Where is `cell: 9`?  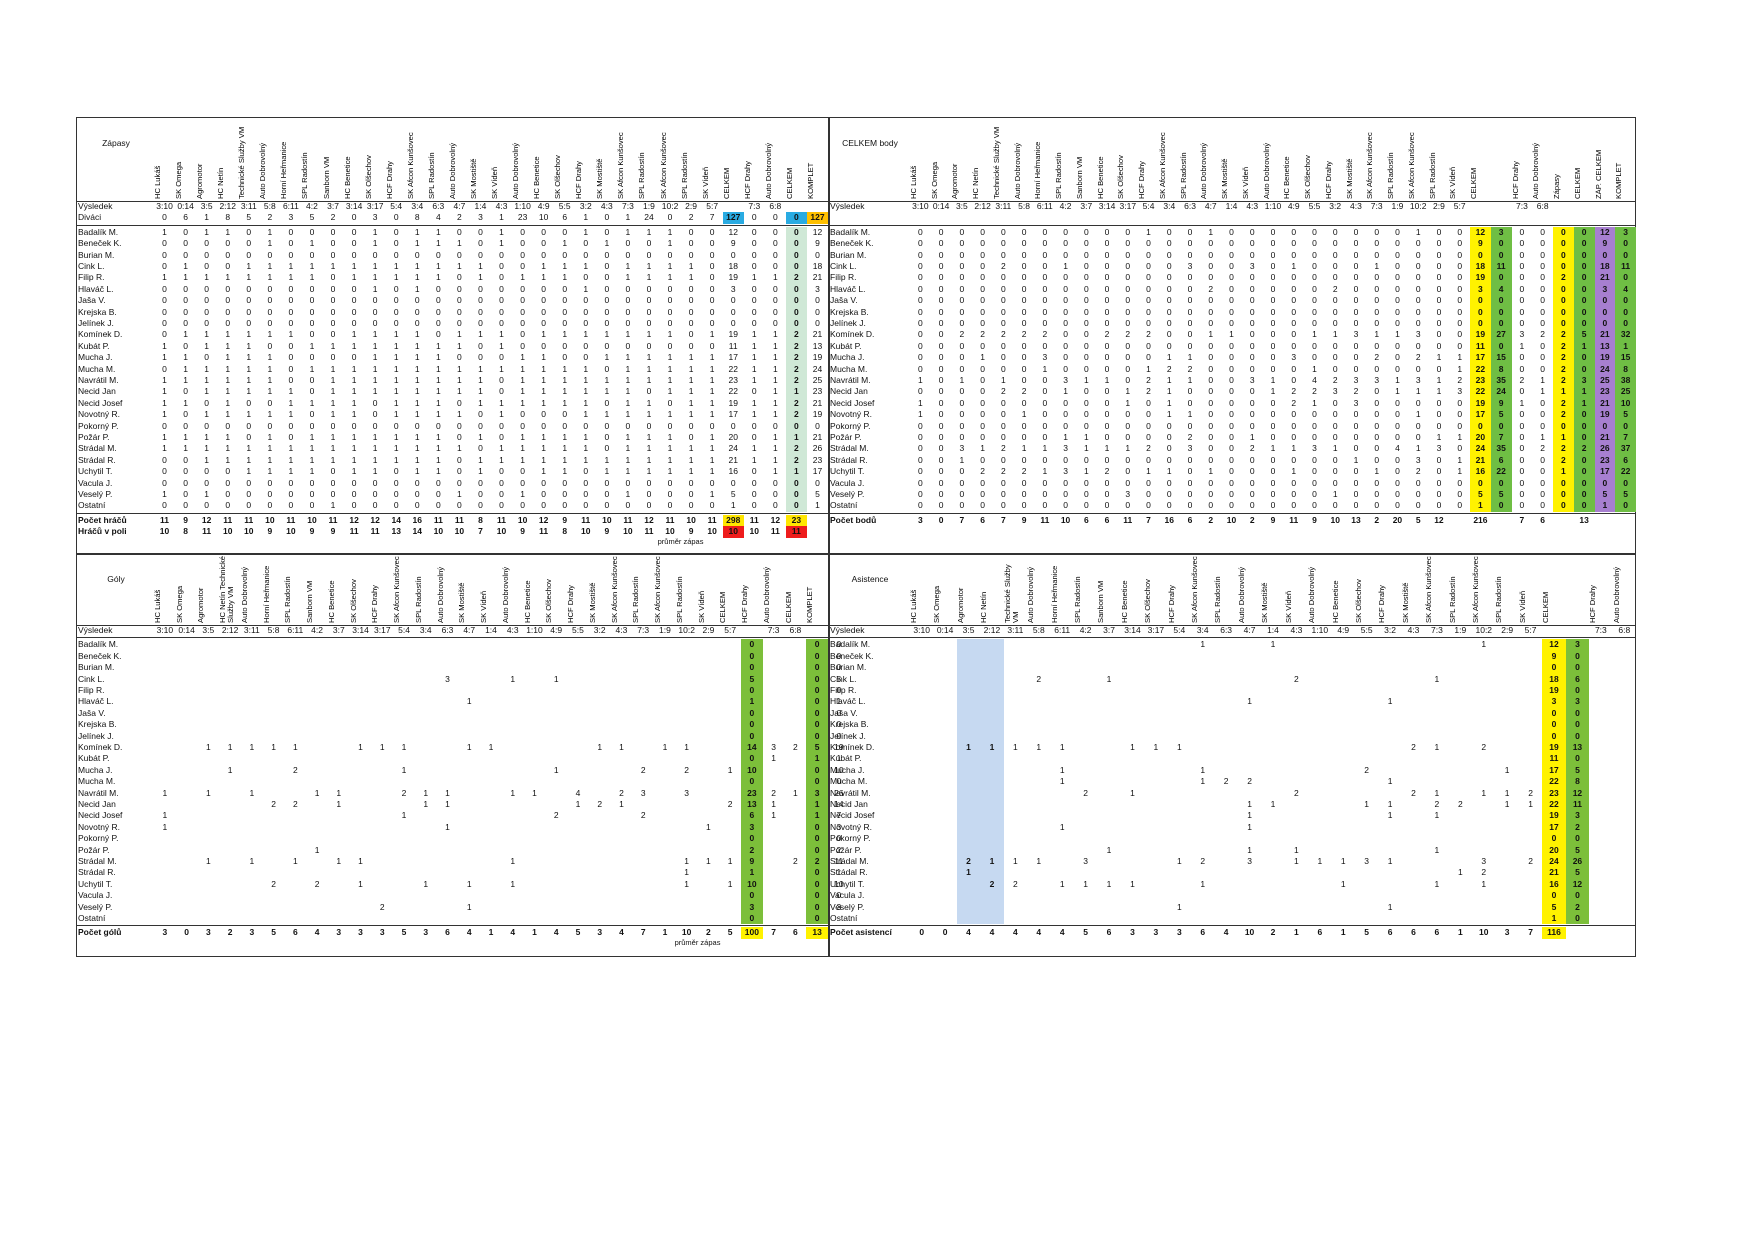 cell: 9 is located at coordinates (1480, 243).